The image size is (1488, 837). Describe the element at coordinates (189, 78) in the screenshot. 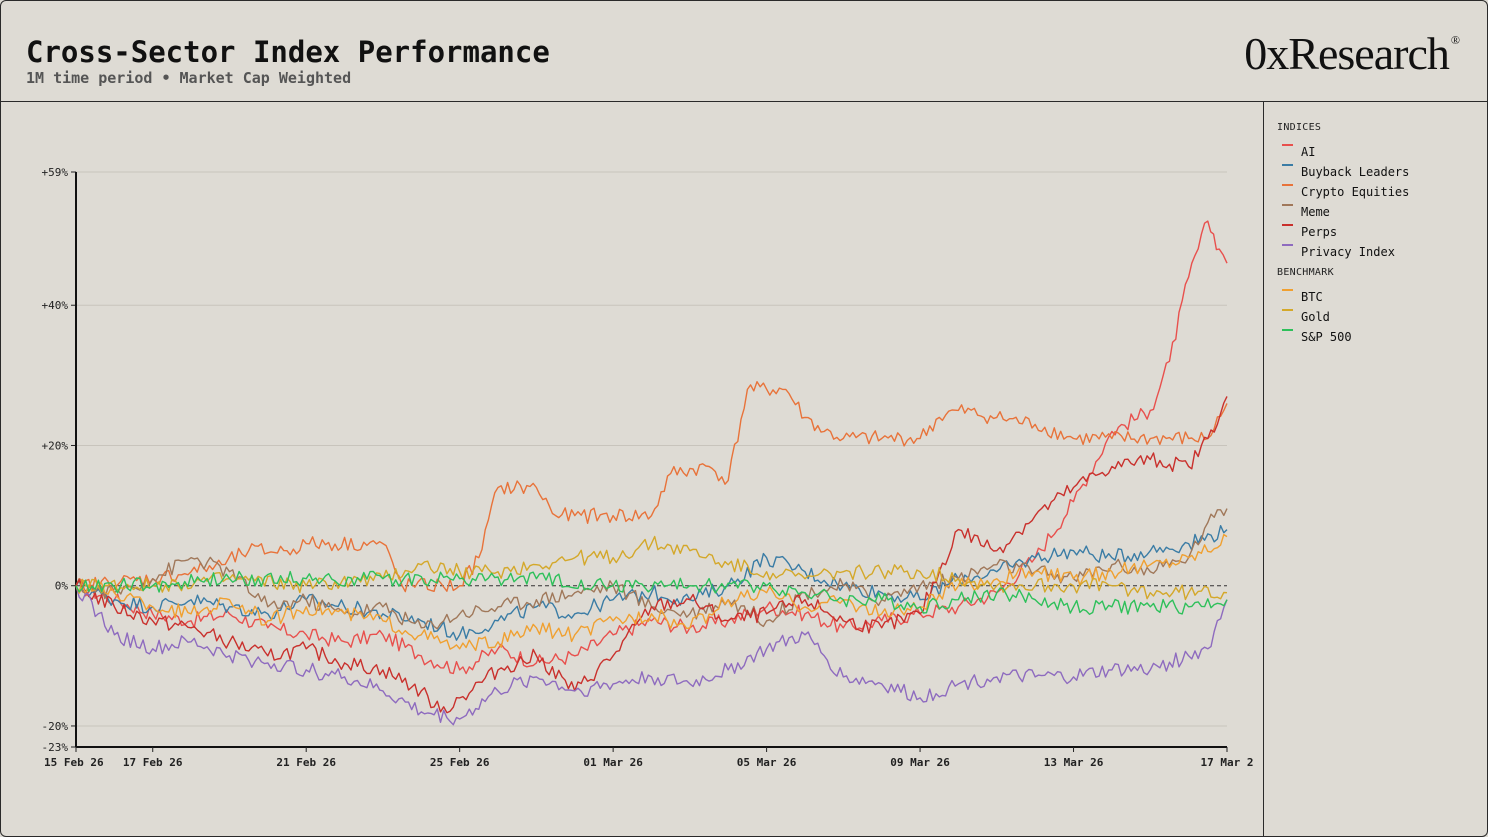

I see `page-subtitle: 1M time period • Market Cap Weighted` at that location.